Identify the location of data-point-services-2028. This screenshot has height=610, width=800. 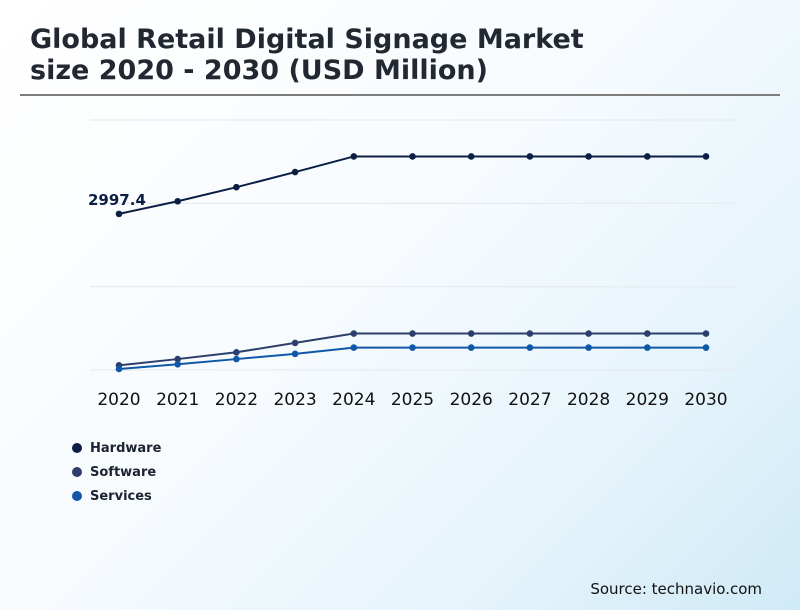
(588, 347).